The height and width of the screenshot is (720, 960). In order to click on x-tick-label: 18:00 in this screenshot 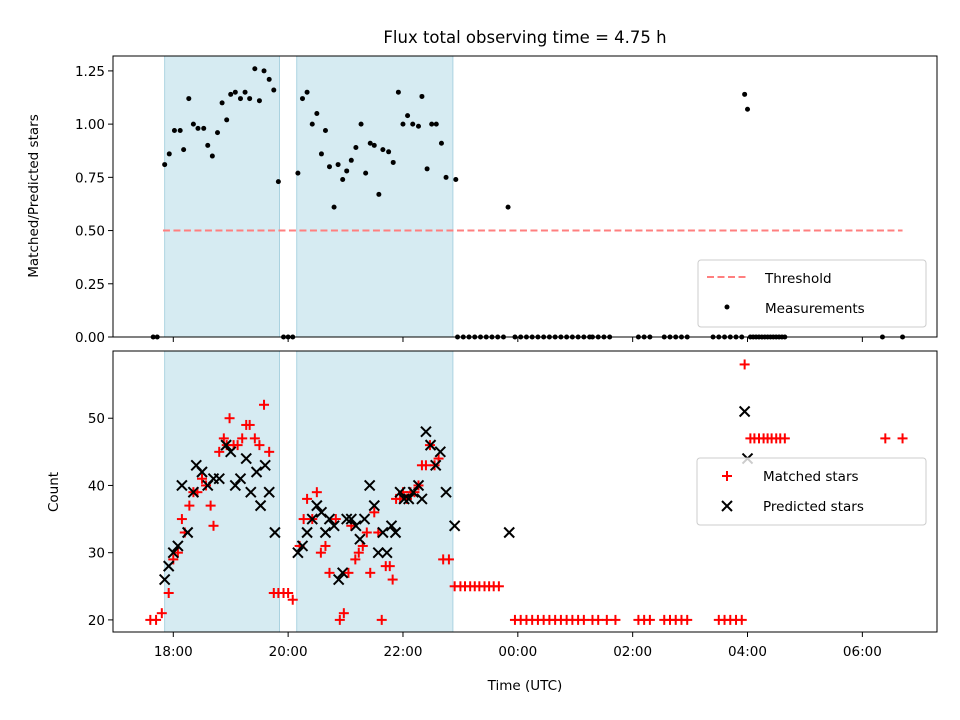, I will do `click(173, 652)`.